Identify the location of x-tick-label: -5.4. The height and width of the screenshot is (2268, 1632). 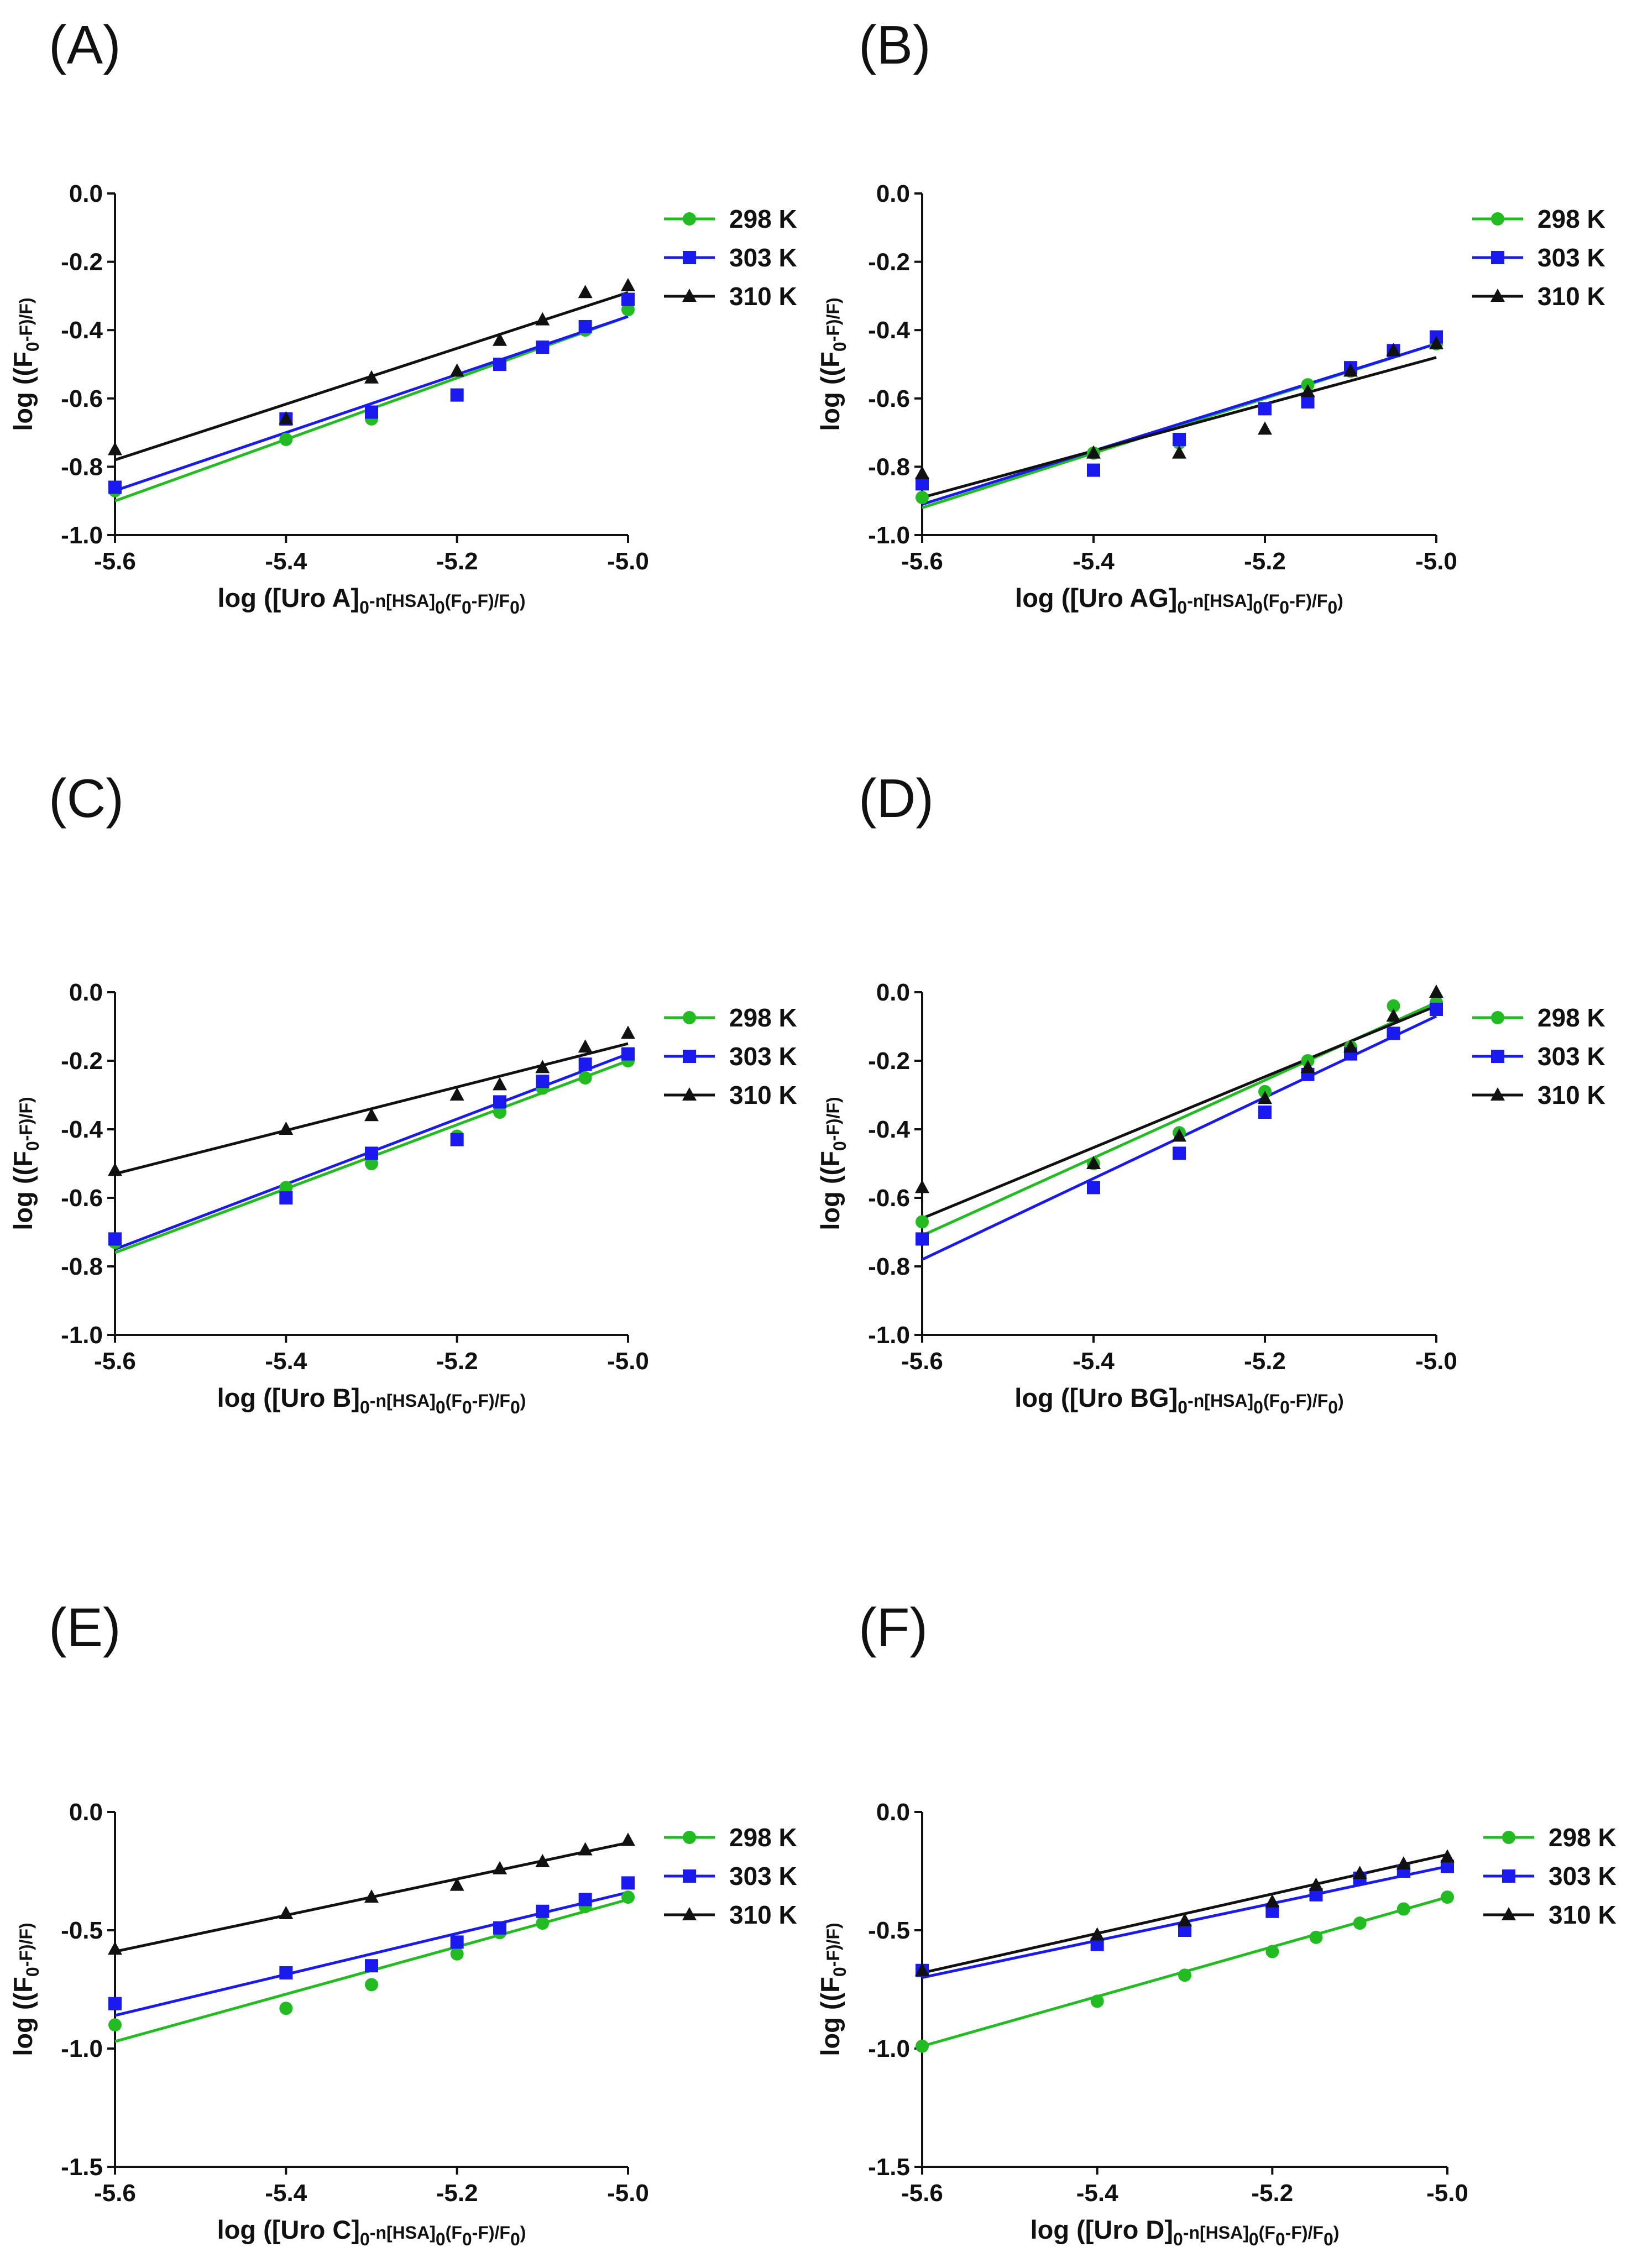
(1094, 1361).